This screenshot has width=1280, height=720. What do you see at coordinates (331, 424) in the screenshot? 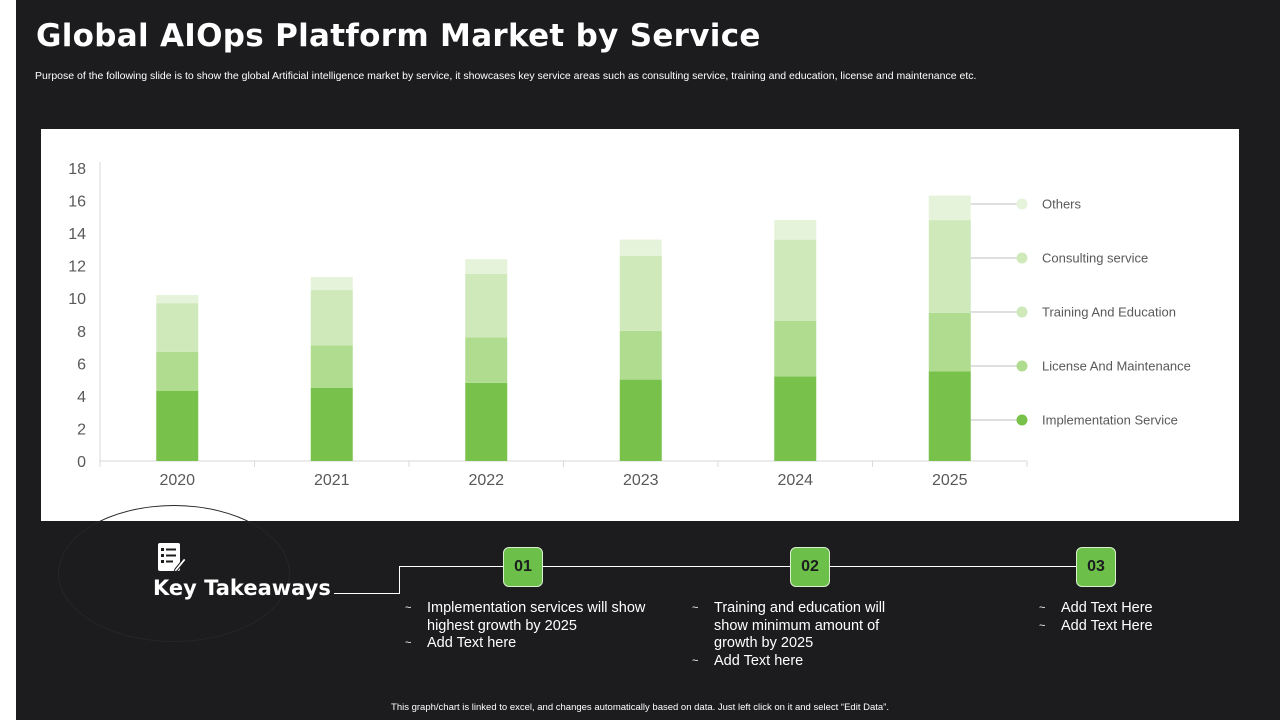
I see `bar-2021-implementation-service` at bounding box center [331, 424].